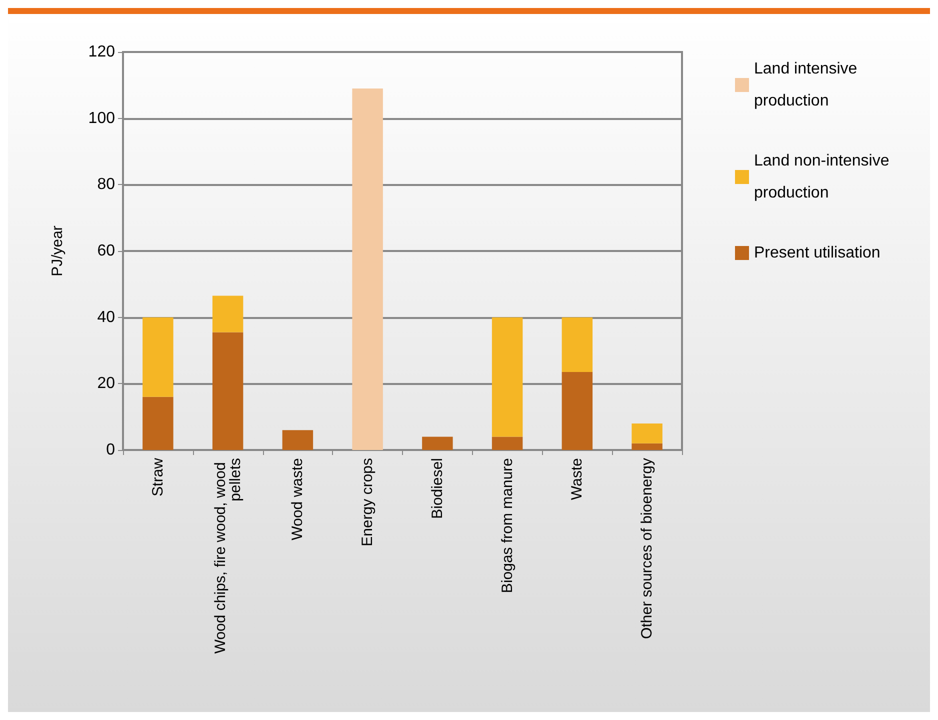 This screenshot has width=938, height=720. What do you see at coordinates (824, 177) in the screenshot?
I see `legend-label: Land non-intensive production` at bounding box center [824, 177].